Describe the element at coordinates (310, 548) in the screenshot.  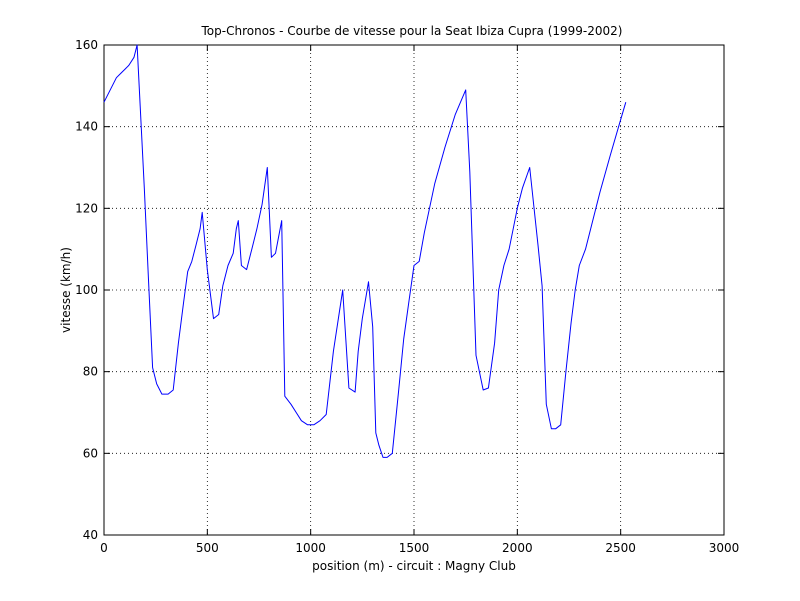
I see `x-tick-label: 1000` at that location.